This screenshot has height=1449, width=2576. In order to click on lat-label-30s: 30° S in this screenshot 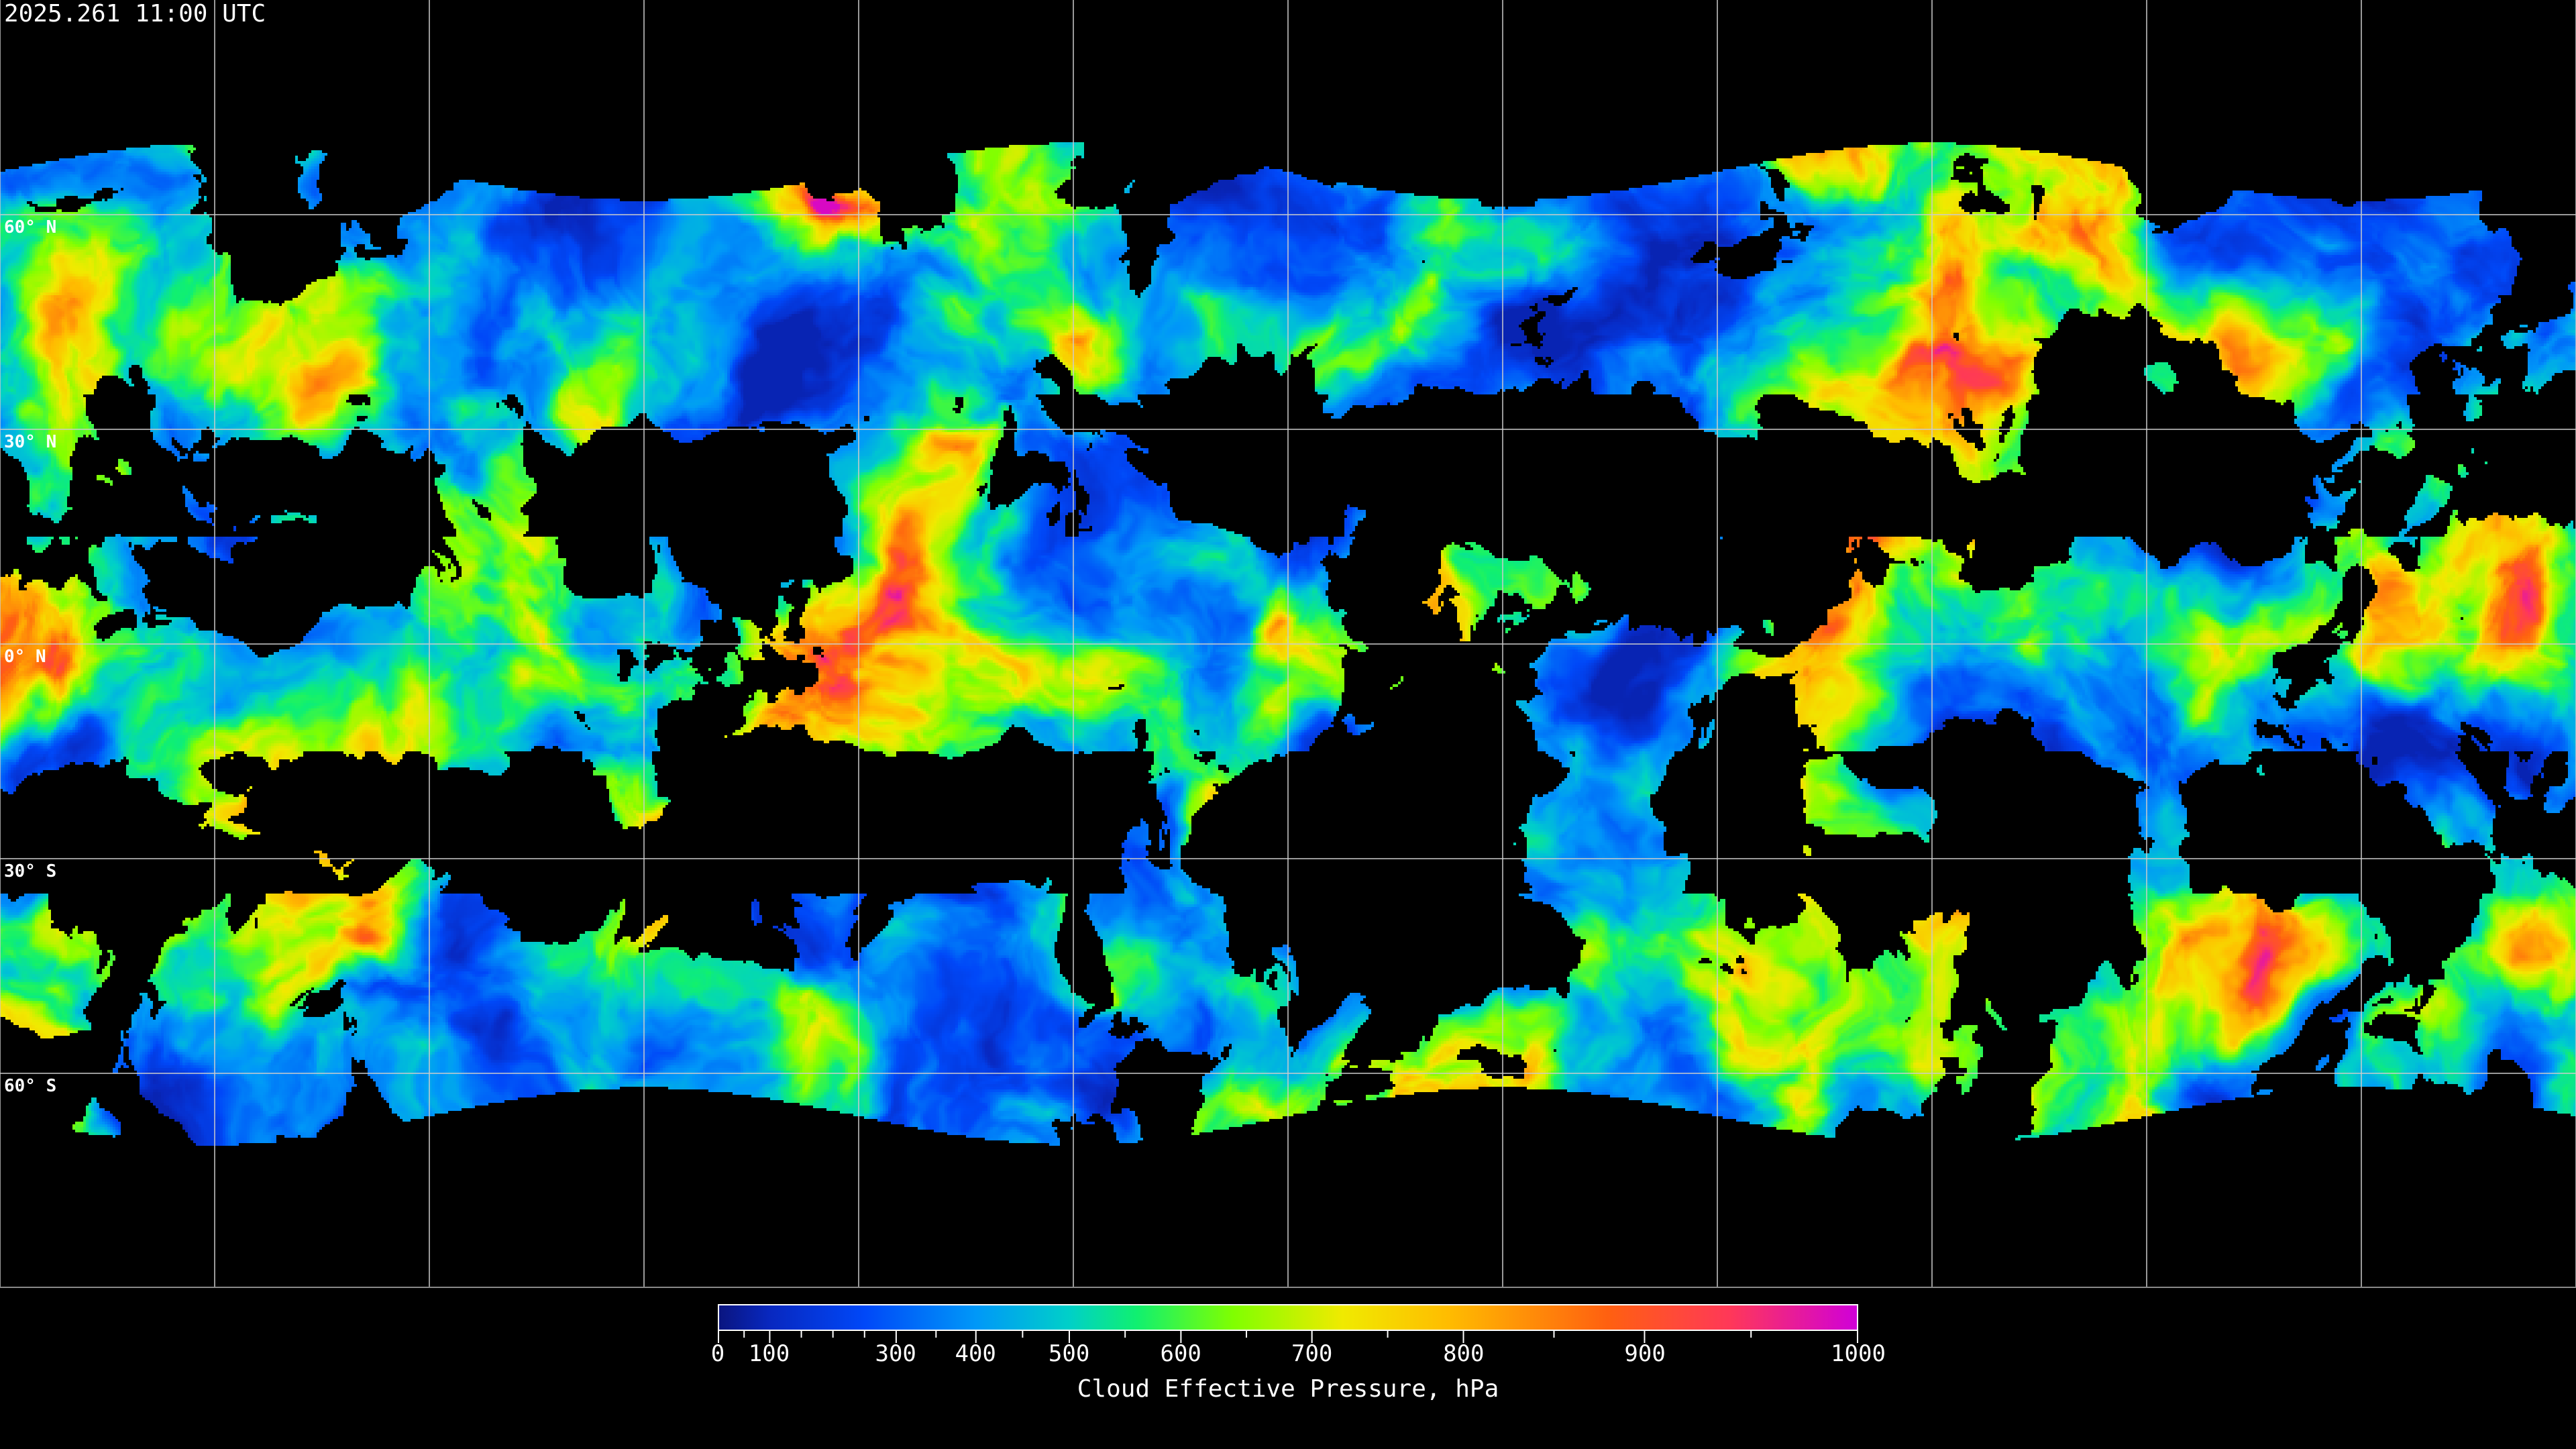, I will do `click(30, 871)`.